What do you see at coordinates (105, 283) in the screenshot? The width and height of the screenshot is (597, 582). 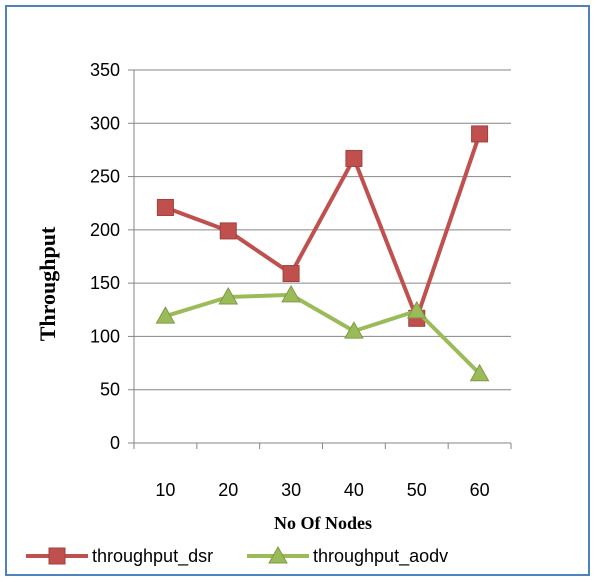 I see `y-tick-label: 150` at bounding box center [105, 283].